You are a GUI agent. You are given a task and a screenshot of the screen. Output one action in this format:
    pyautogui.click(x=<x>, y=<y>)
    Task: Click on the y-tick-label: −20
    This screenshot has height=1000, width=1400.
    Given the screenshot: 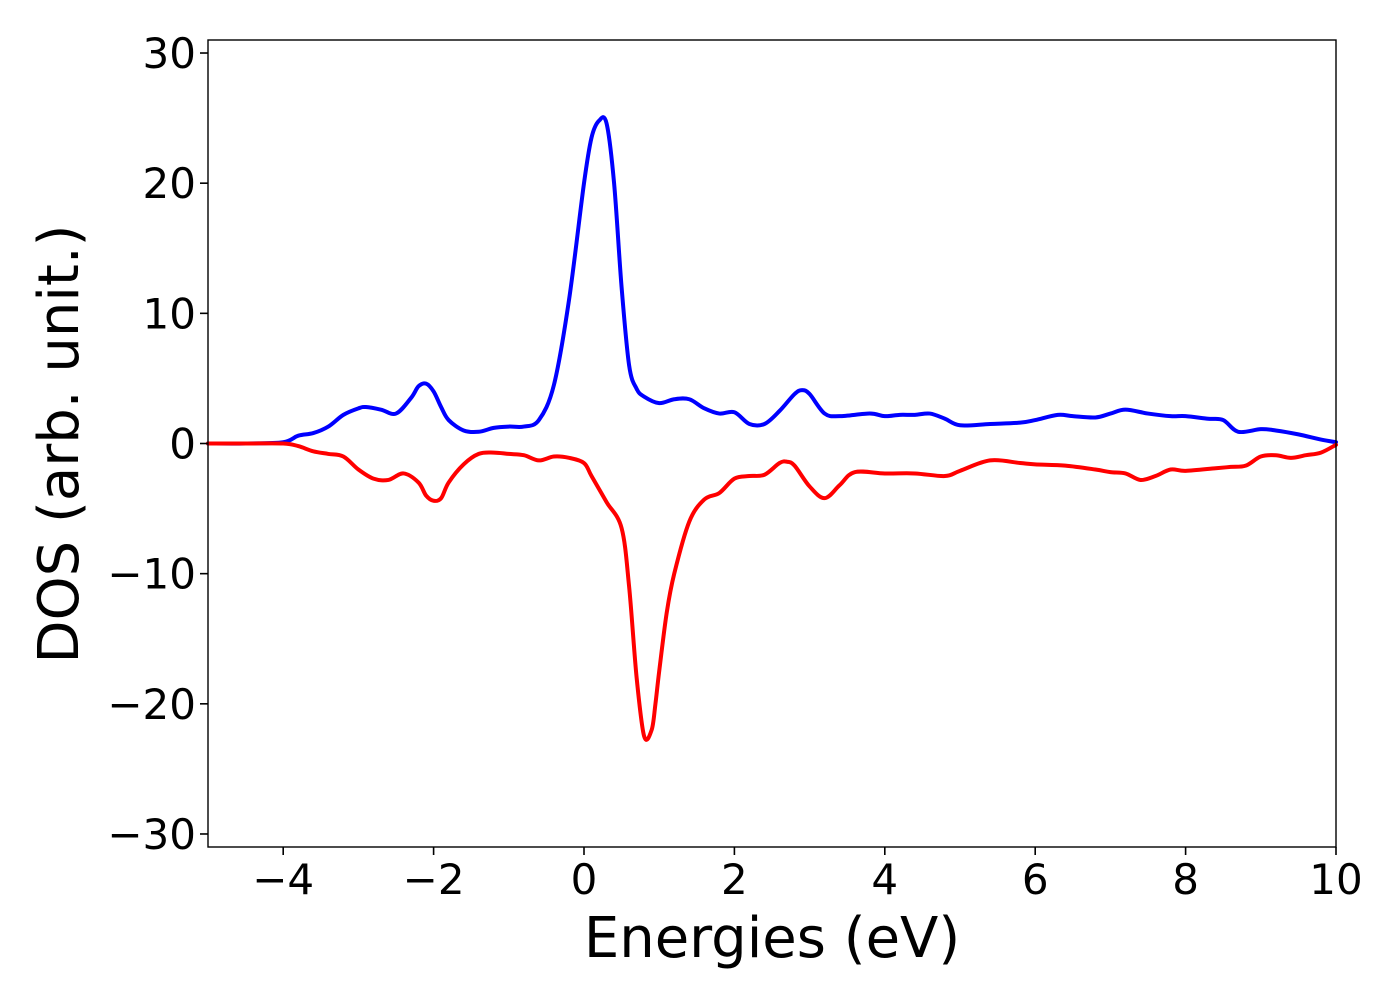 What is the action you would take?
    pyautogui.click(x=151, y=704)
    